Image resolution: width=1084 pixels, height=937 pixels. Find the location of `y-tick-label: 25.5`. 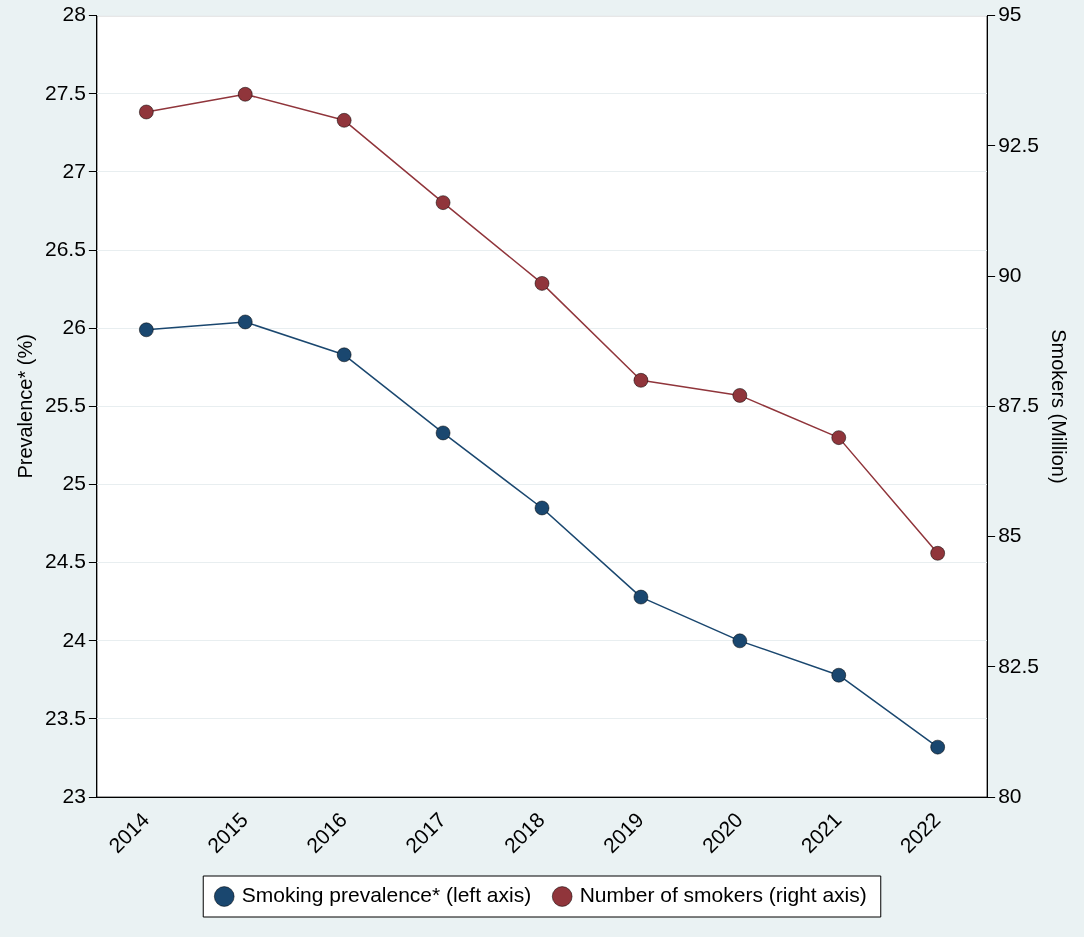

y-tick-label: 25.5 is located at coordinates (65, 405).